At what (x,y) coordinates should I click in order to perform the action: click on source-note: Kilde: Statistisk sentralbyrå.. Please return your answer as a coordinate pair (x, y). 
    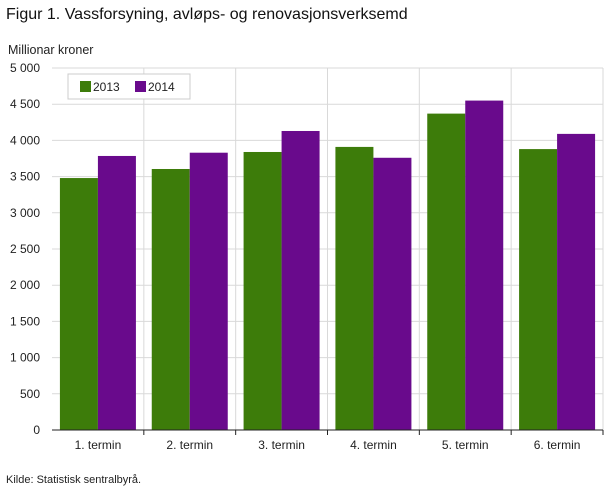
    Looking at the image, I should click on (74, 480).